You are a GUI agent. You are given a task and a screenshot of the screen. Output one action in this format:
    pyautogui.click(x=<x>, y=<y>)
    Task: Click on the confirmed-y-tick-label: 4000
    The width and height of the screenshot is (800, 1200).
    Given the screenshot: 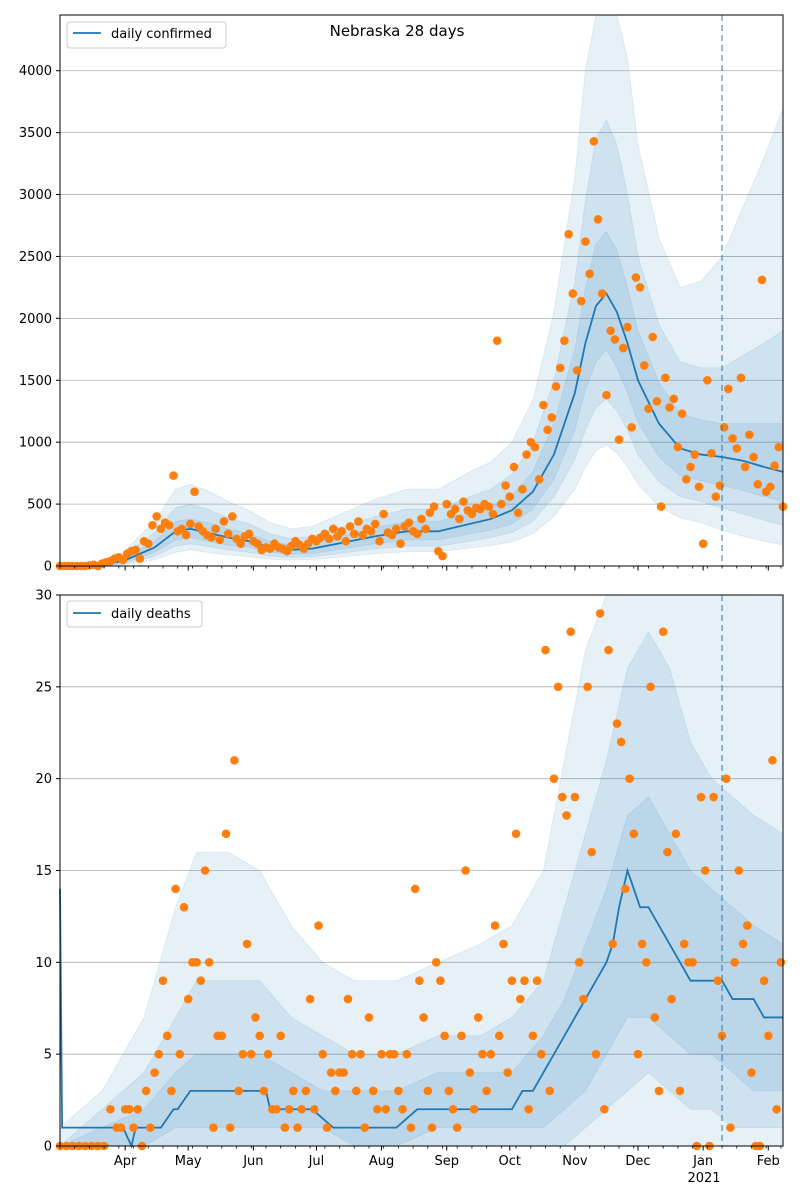 What is the action you would take?
    pyautogui.click(x=35, y=71)
    